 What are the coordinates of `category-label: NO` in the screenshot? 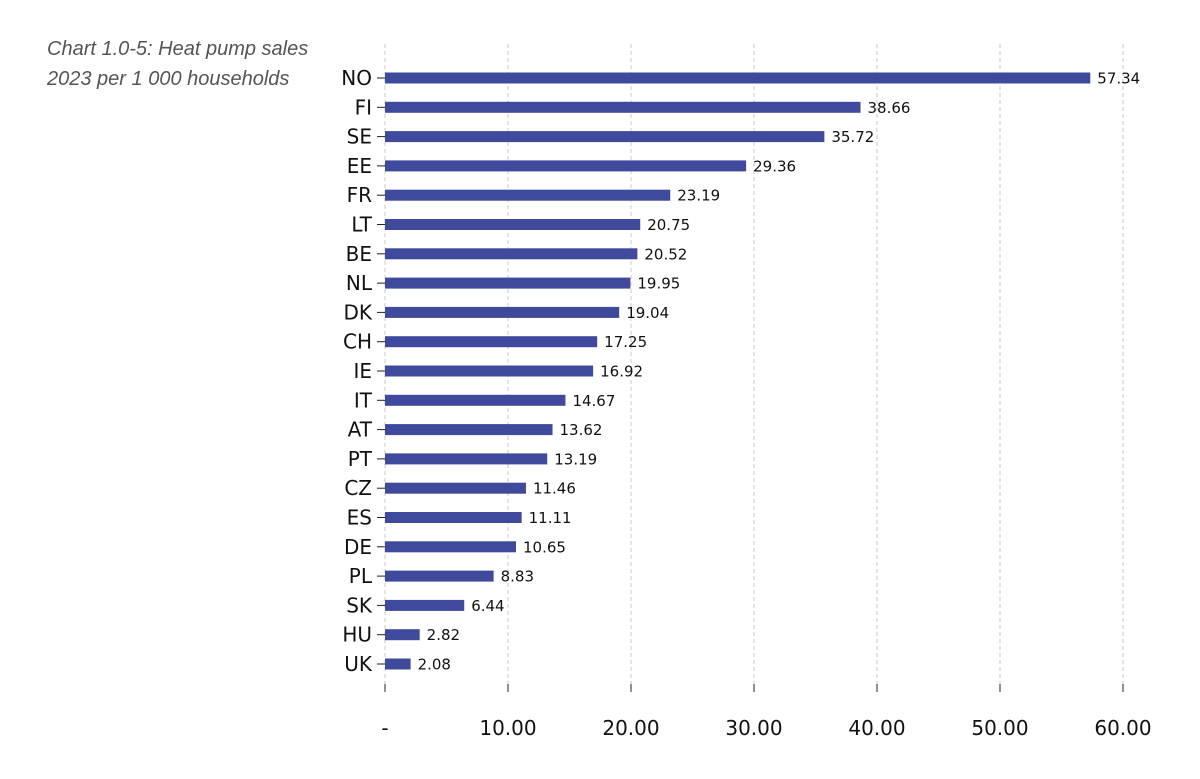 It's located at (356, 78).